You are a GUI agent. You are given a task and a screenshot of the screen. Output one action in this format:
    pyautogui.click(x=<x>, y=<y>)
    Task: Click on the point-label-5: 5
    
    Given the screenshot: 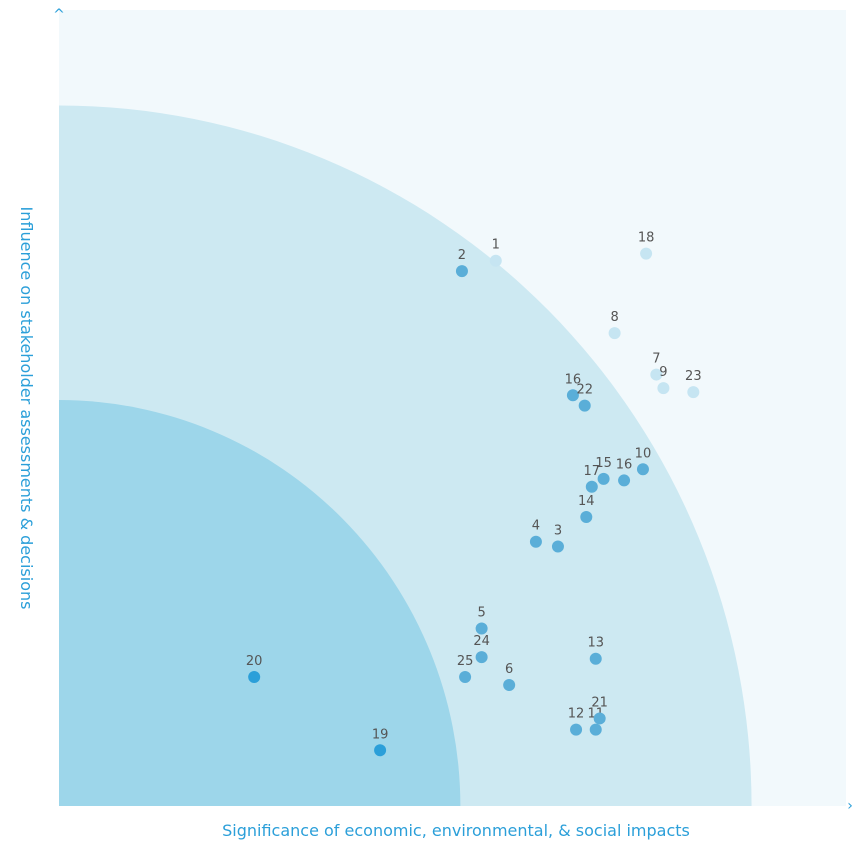 What is the action you would take?
    pyautogui.click(x=481, y=612)
    